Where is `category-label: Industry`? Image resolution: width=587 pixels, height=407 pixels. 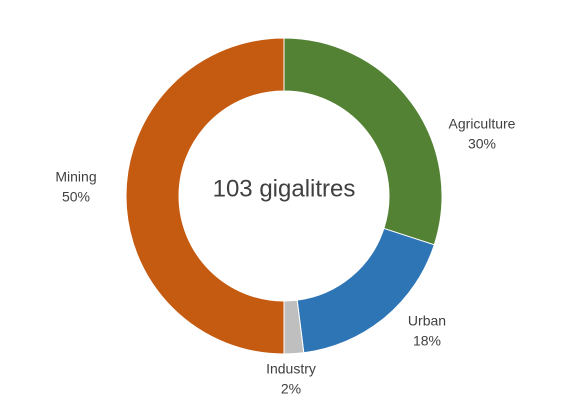
category-label: Industry is located at coordinates (291, 369).